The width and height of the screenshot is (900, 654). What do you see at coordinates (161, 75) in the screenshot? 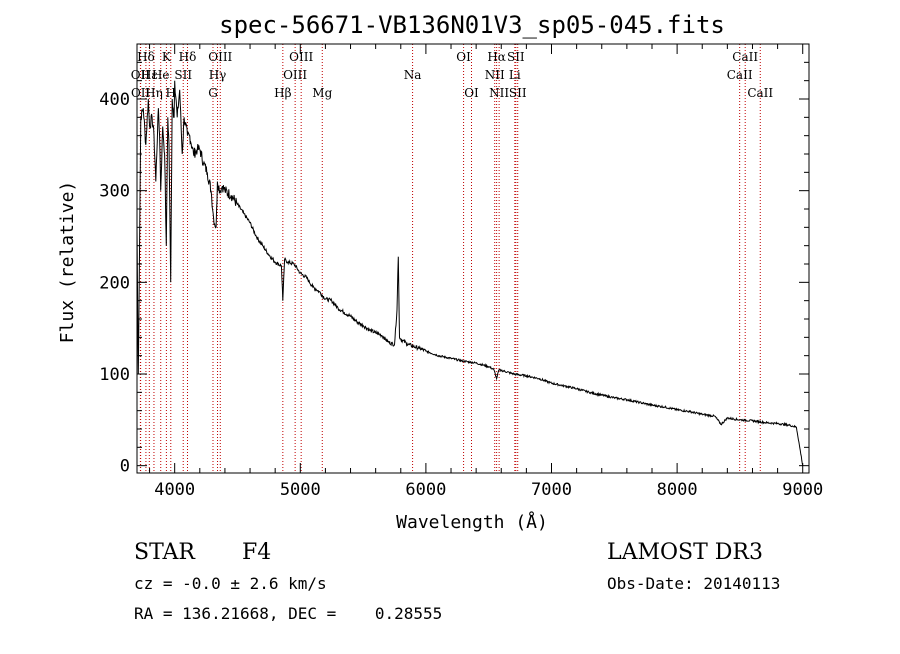
I see `line-label-5: He` at bounding box center [161, 75].